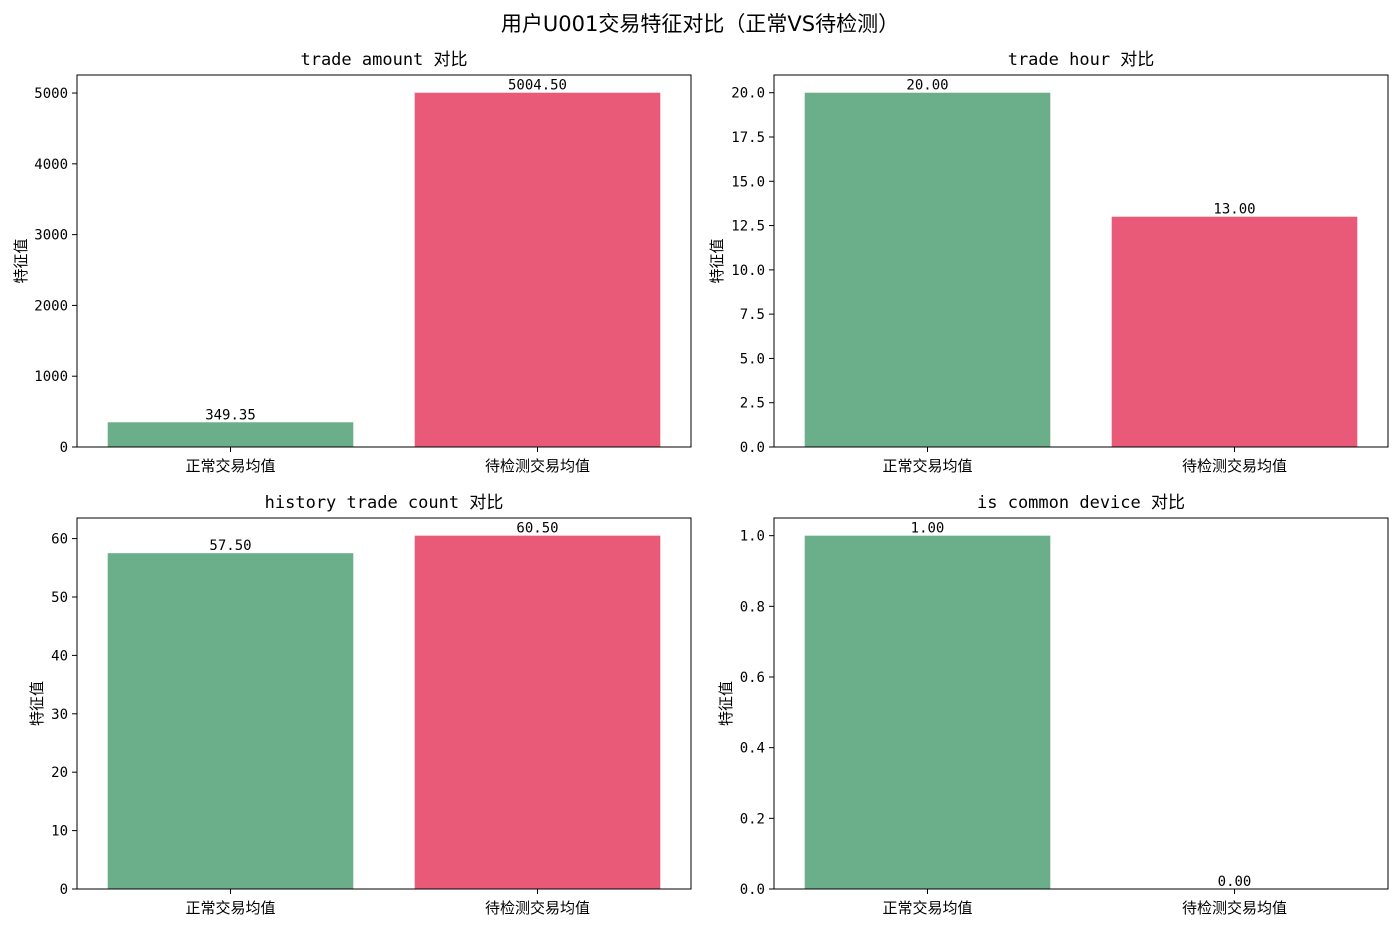  Describe the element at coordinates (230, 415) in the screenshot. I see `bar-value-label: 349.35` at that location.